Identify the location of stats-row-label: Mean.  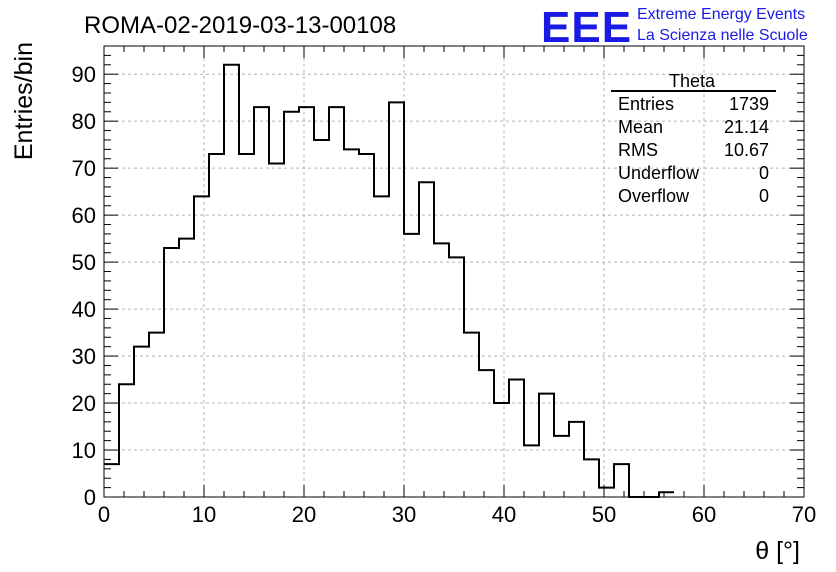
(640, 127).